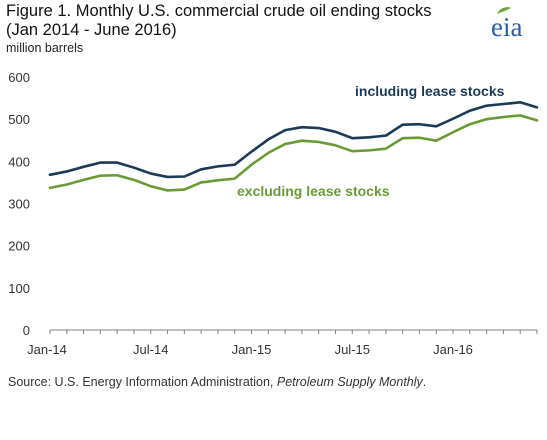  Describe the element at coordinates (19, 204) in the screenshot. I see `y-tick-label: 300` at that location.